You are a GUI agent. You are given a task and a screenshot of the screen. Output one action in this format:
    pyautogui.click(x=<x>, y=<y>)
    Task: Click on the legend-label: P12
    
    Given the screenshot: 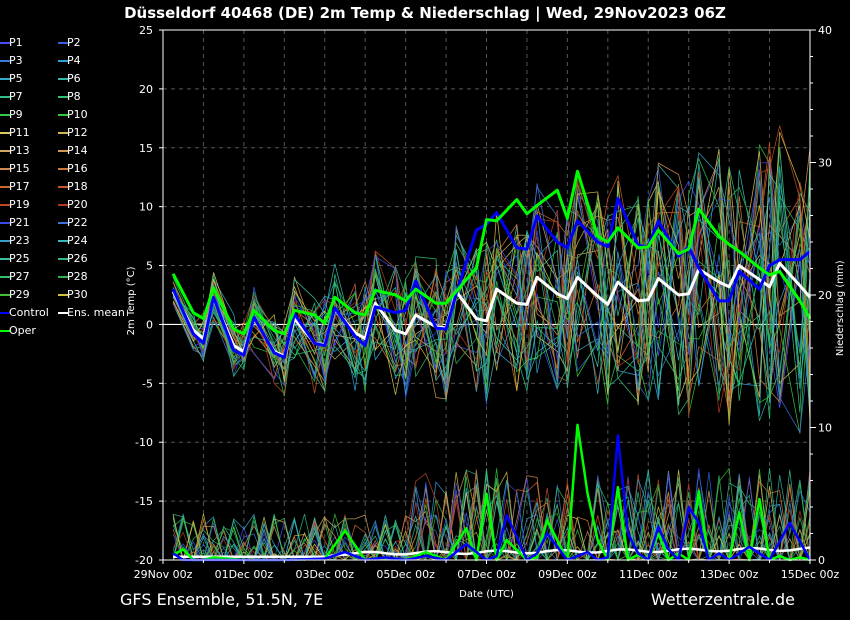 What is the action you would take?
    pyautogui.click(x=77, y=132)
    